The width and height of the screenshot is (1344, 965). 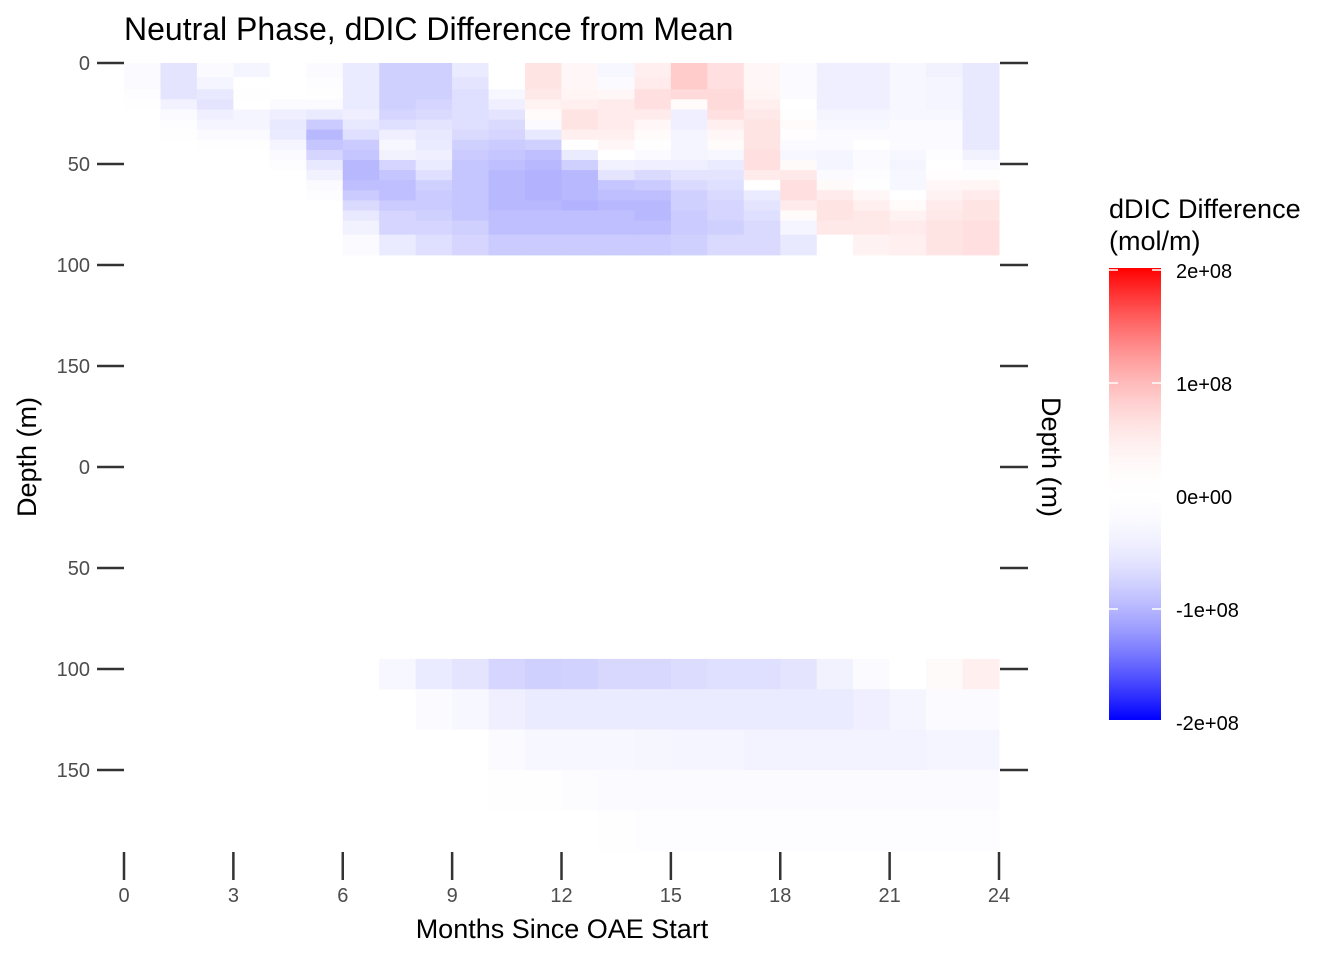 What do you see at coordinates (79, 569) in the screenshot?
I see `y-tick-label: 50` at bounding box center [79, 569].